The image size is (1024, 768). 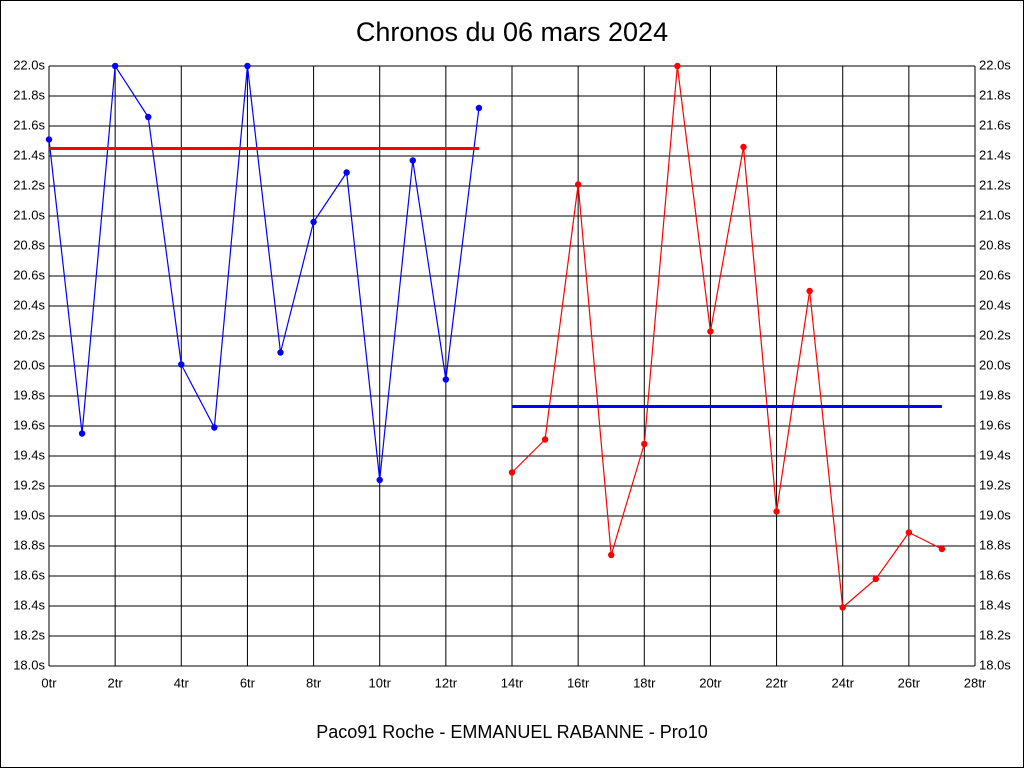 What do you see at coordinates (995, 634) in the screenshot?
I see `y2-tick-label: 18.2s` at bounding box center [995, 634].